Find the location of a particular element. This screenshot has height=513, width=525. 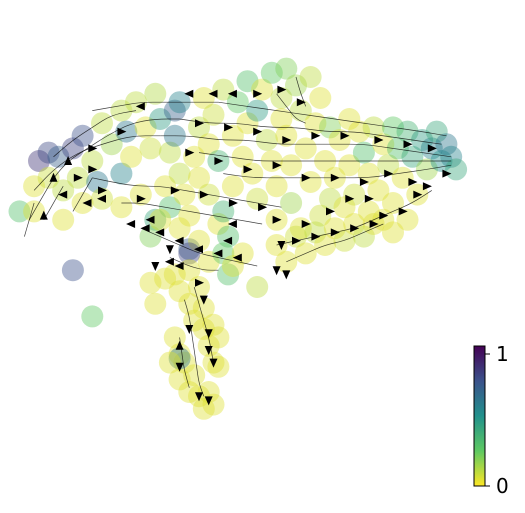

colorbar-tick-label-max: 1 is located at coordinates (502, 354).